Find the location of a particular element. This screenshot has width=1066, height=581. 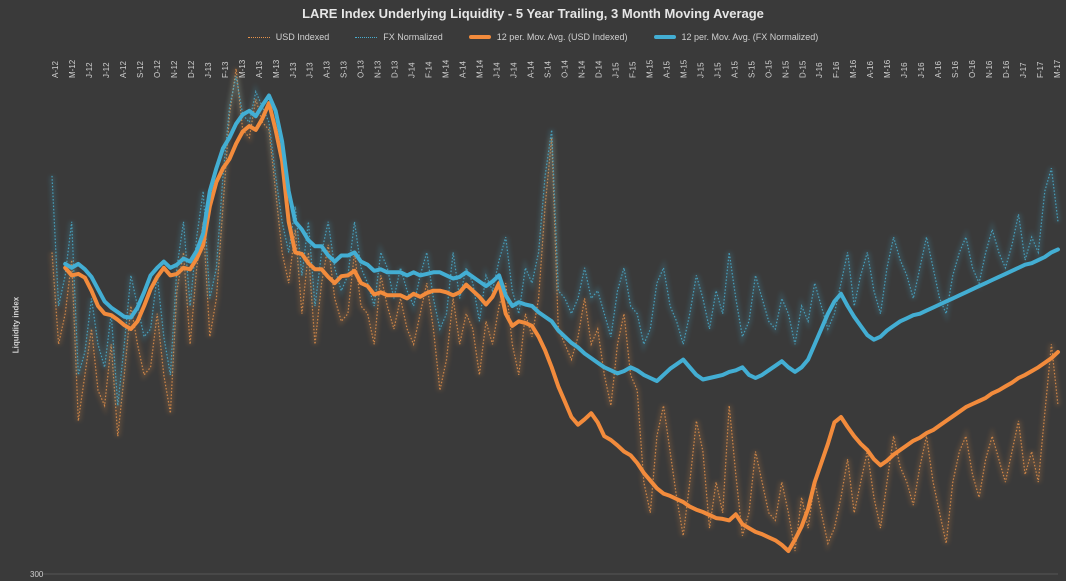

x-tick-label: S-12 is located at coordinates (140, 69).